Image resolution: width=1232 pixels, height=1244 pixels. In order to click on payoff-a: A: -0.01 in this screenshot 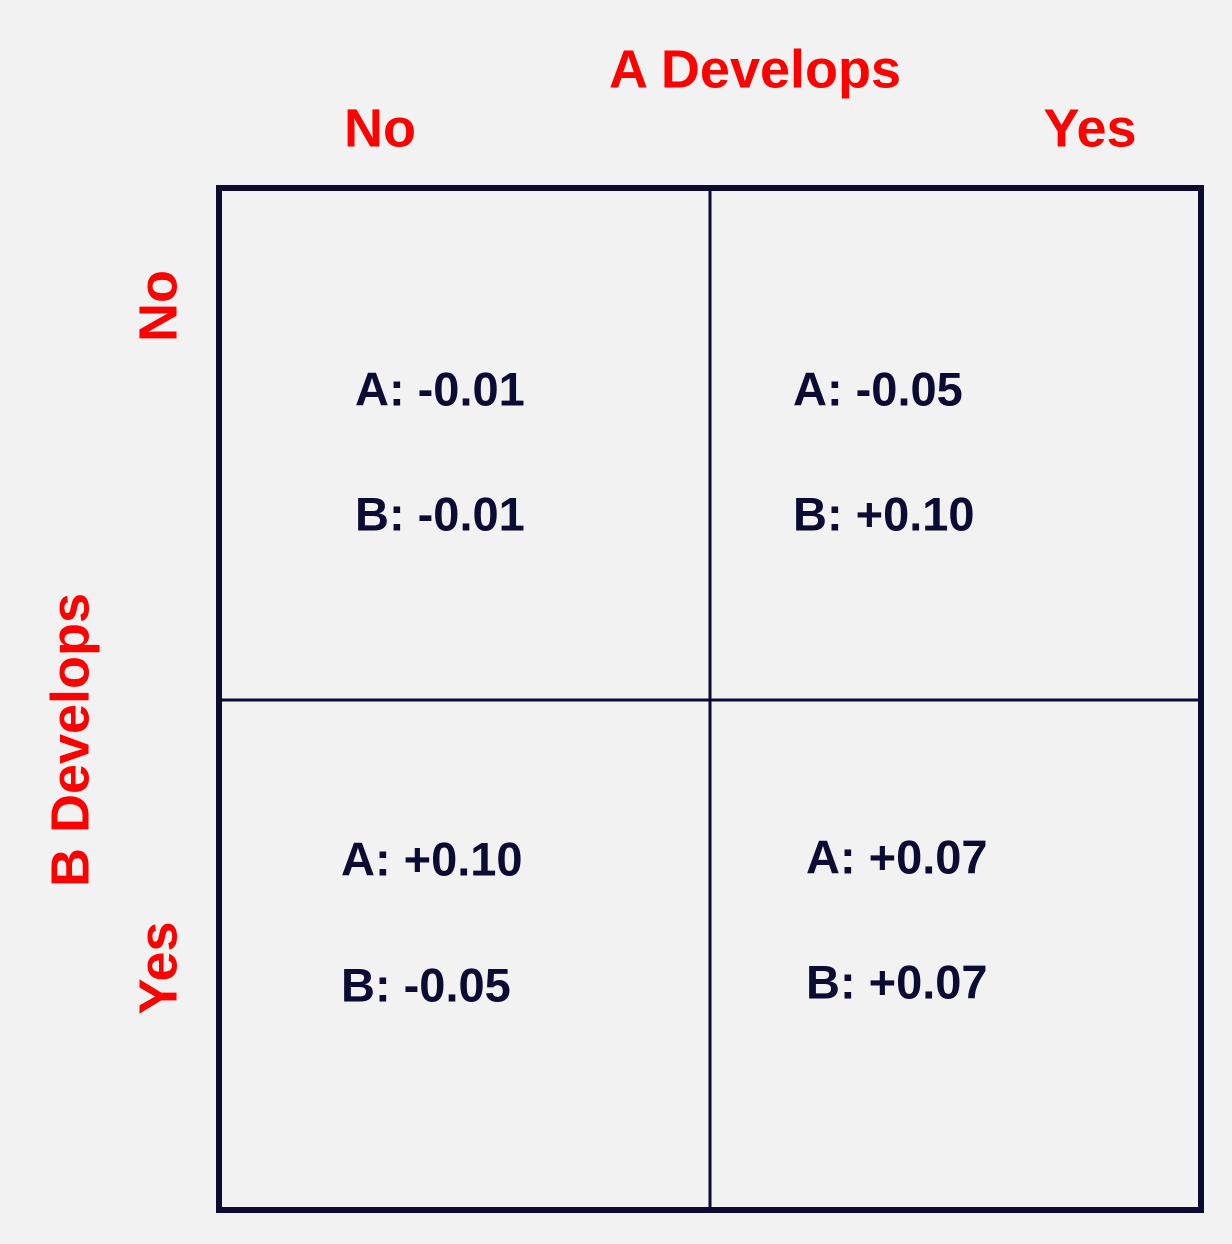, I will do `click(440, 388)`.